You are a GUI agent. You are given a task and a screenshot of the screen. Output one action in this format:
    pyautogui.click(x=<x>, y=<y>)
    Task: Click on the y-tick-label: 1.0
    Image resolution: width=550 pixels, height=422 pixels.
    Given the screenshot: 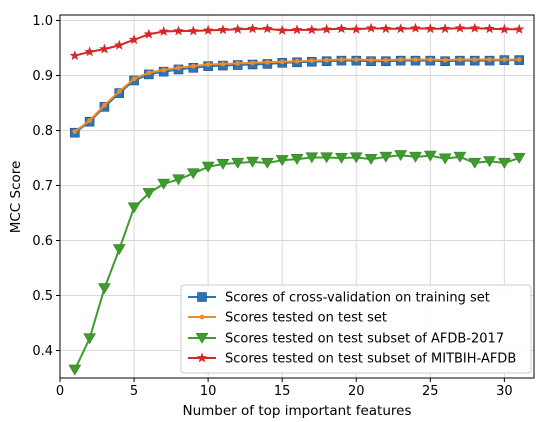 What is the action you would take?
    pyautogui.click(x=42, y=21)
    